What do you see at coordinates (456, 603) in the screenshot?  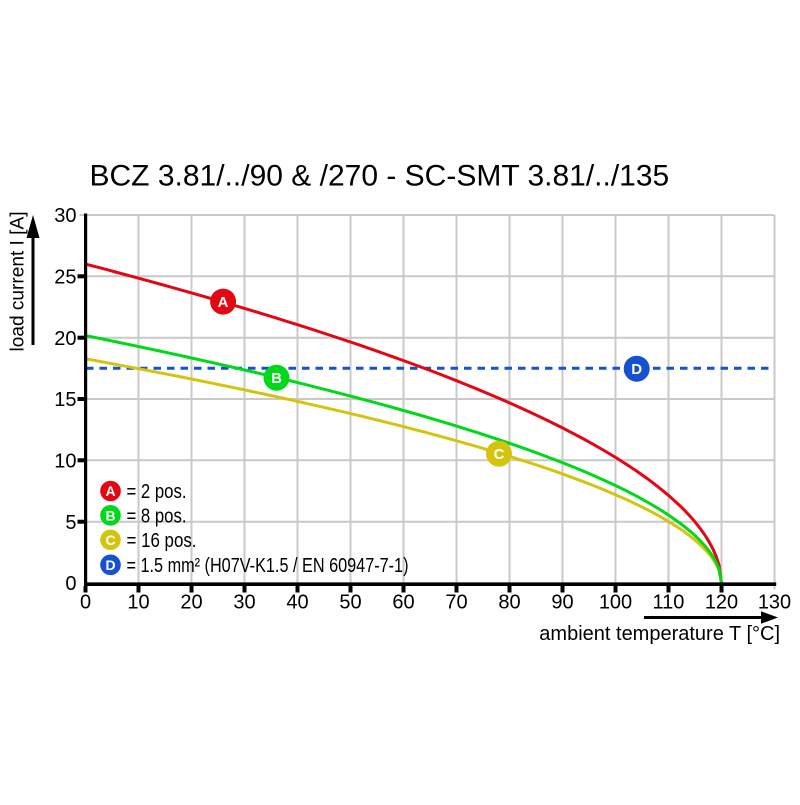 I see `svg-text: 70` at bounding box center [456, 603].